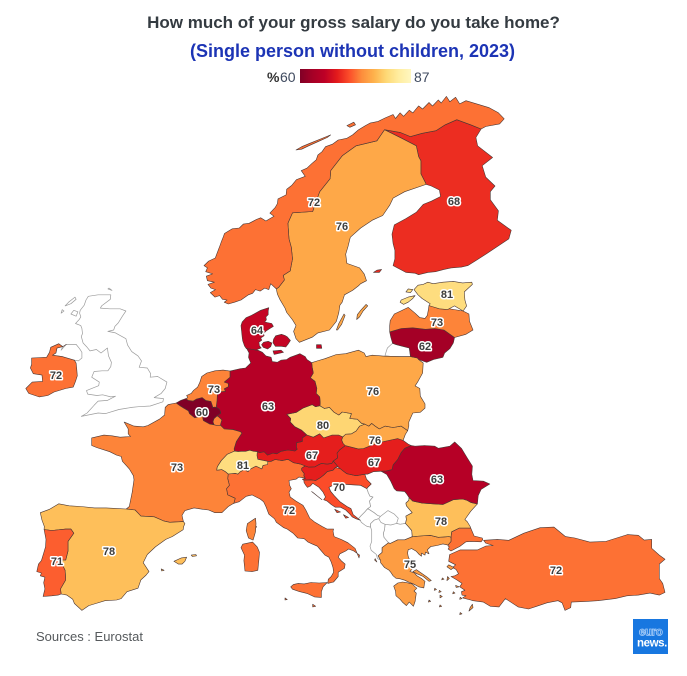  Describe the element at coordinates (257, 331) in the screenshot. I see `svg-text: 64` at that location.